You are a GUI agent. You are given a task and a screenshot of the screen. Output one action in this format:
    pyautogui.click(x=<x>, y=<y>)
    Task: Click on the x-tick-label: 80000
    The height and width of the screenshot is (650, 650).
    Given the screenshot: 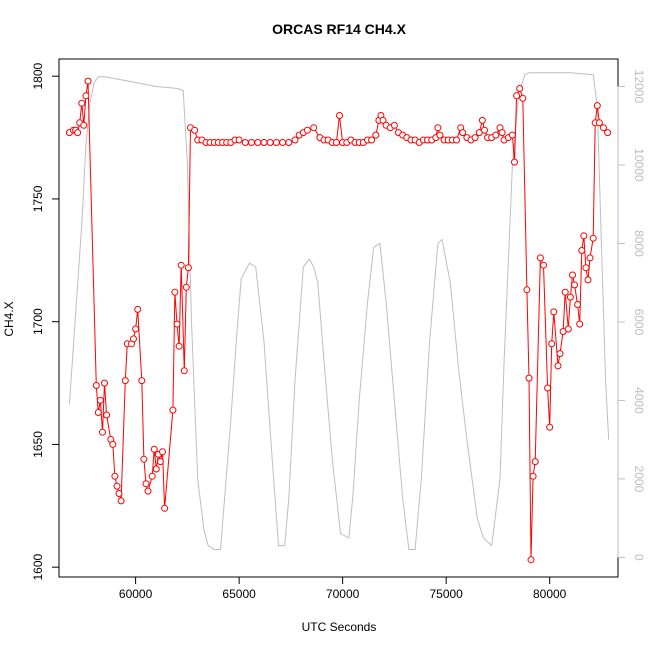 What is the action you would take?
    pyautogui.click(x=550, y=594)
    